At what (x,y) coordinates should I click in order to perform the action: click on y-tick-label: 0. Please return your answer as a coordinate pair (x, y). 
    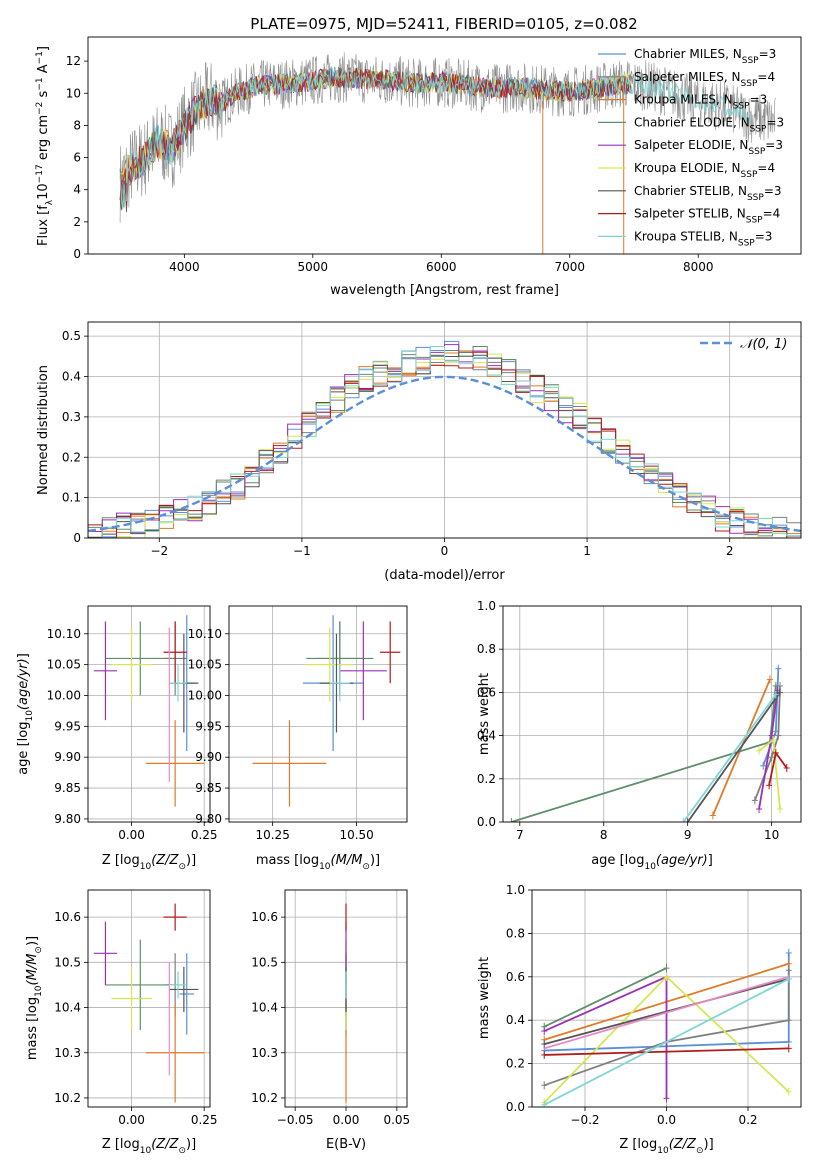
    Looking at the image, I should click on (77, 538).